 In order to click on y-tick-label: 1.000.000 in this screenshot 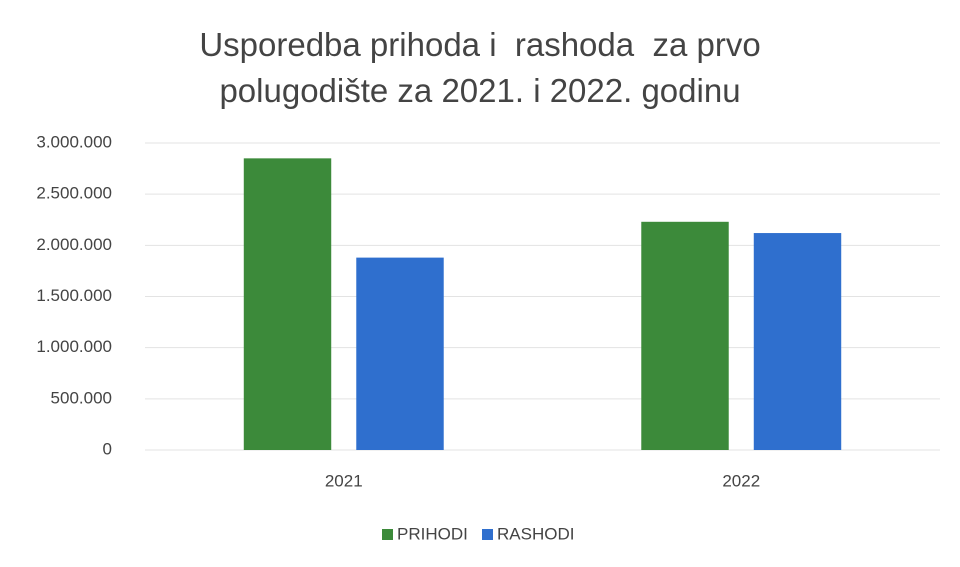, I will do `click(74, 346)`.